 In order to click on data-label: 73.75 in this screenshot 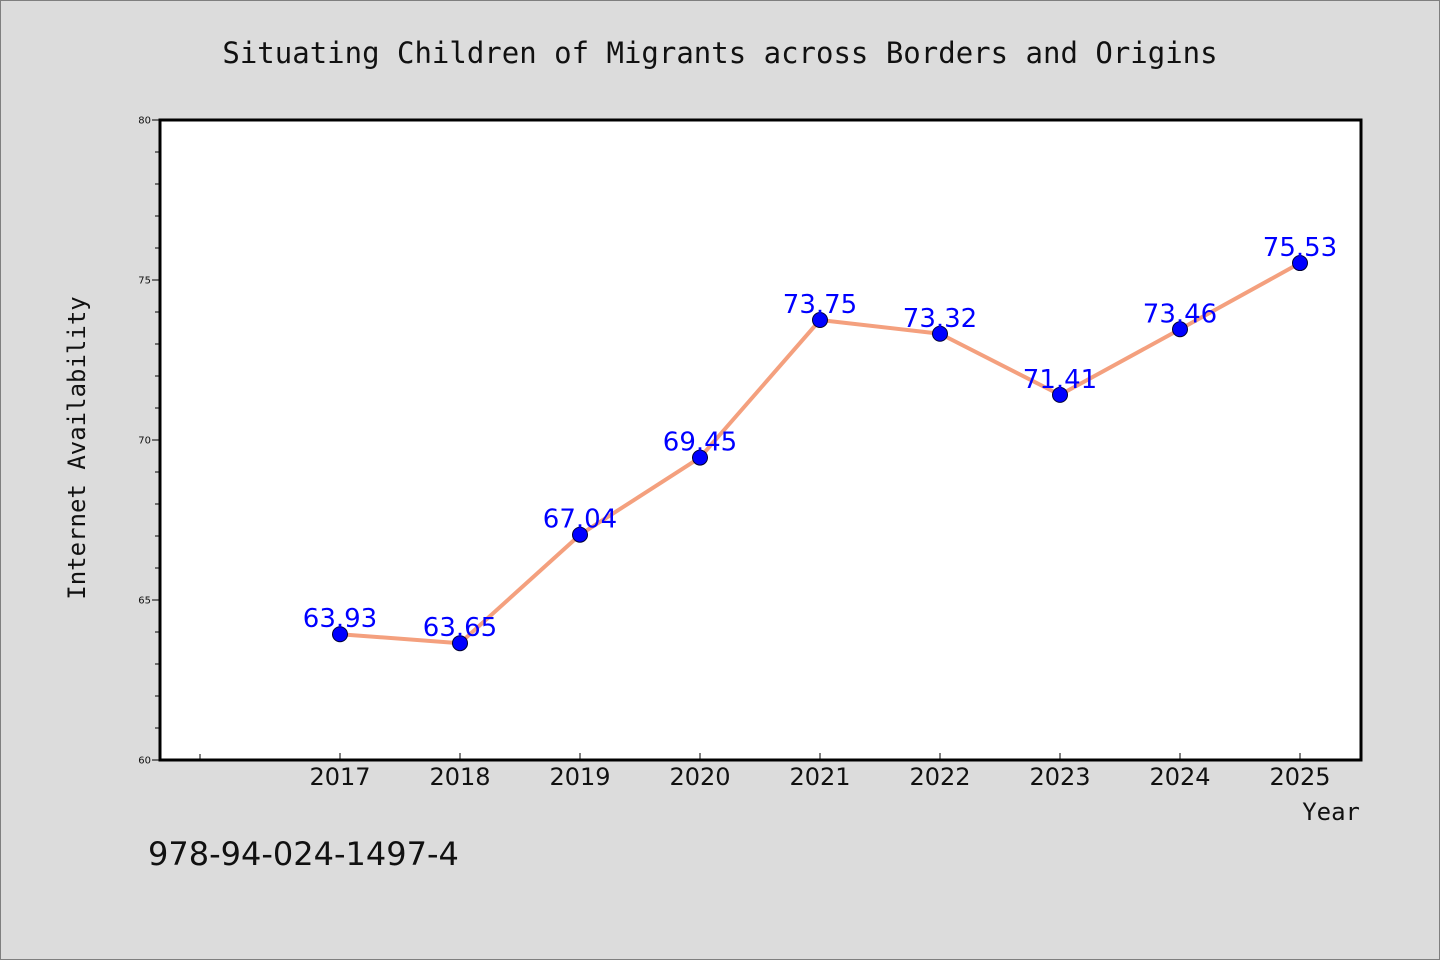, I will do `click(820, 305)`.